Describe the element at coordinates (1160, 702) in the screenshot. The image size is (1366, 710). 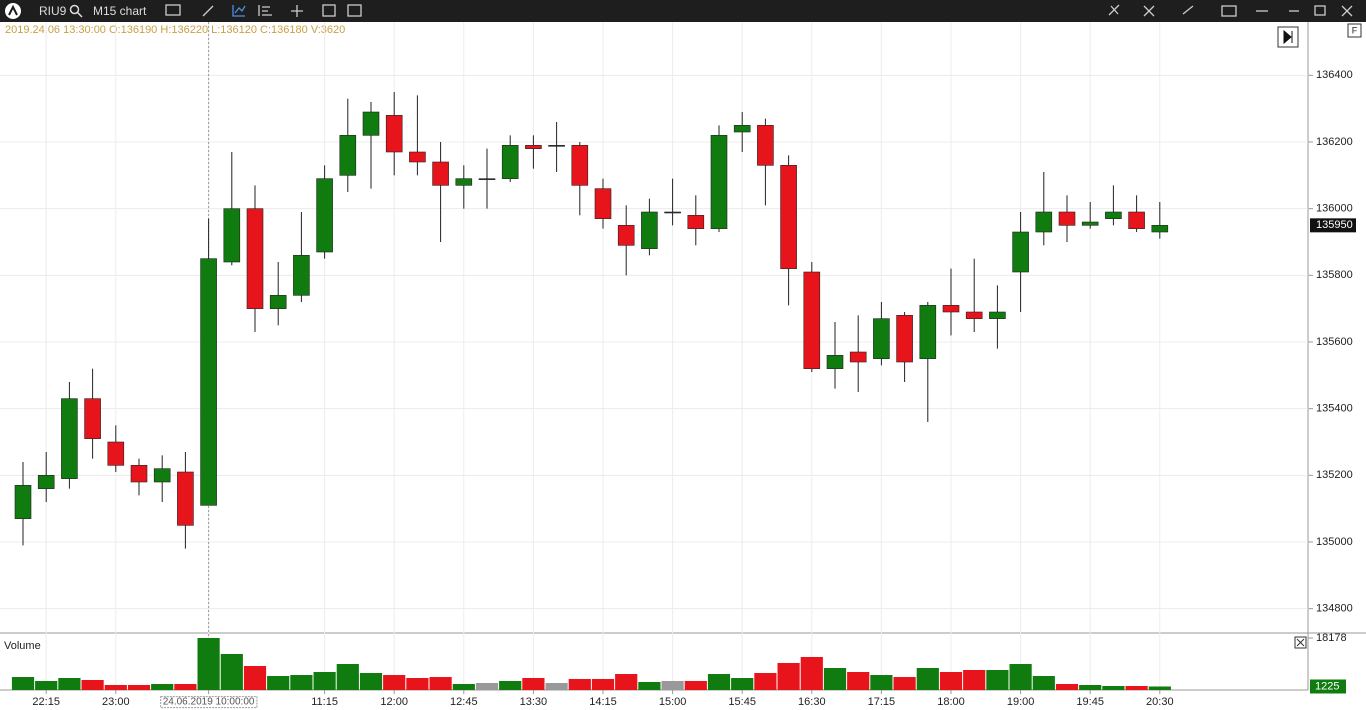
I see `x-tick-label: 20:30` at that location.